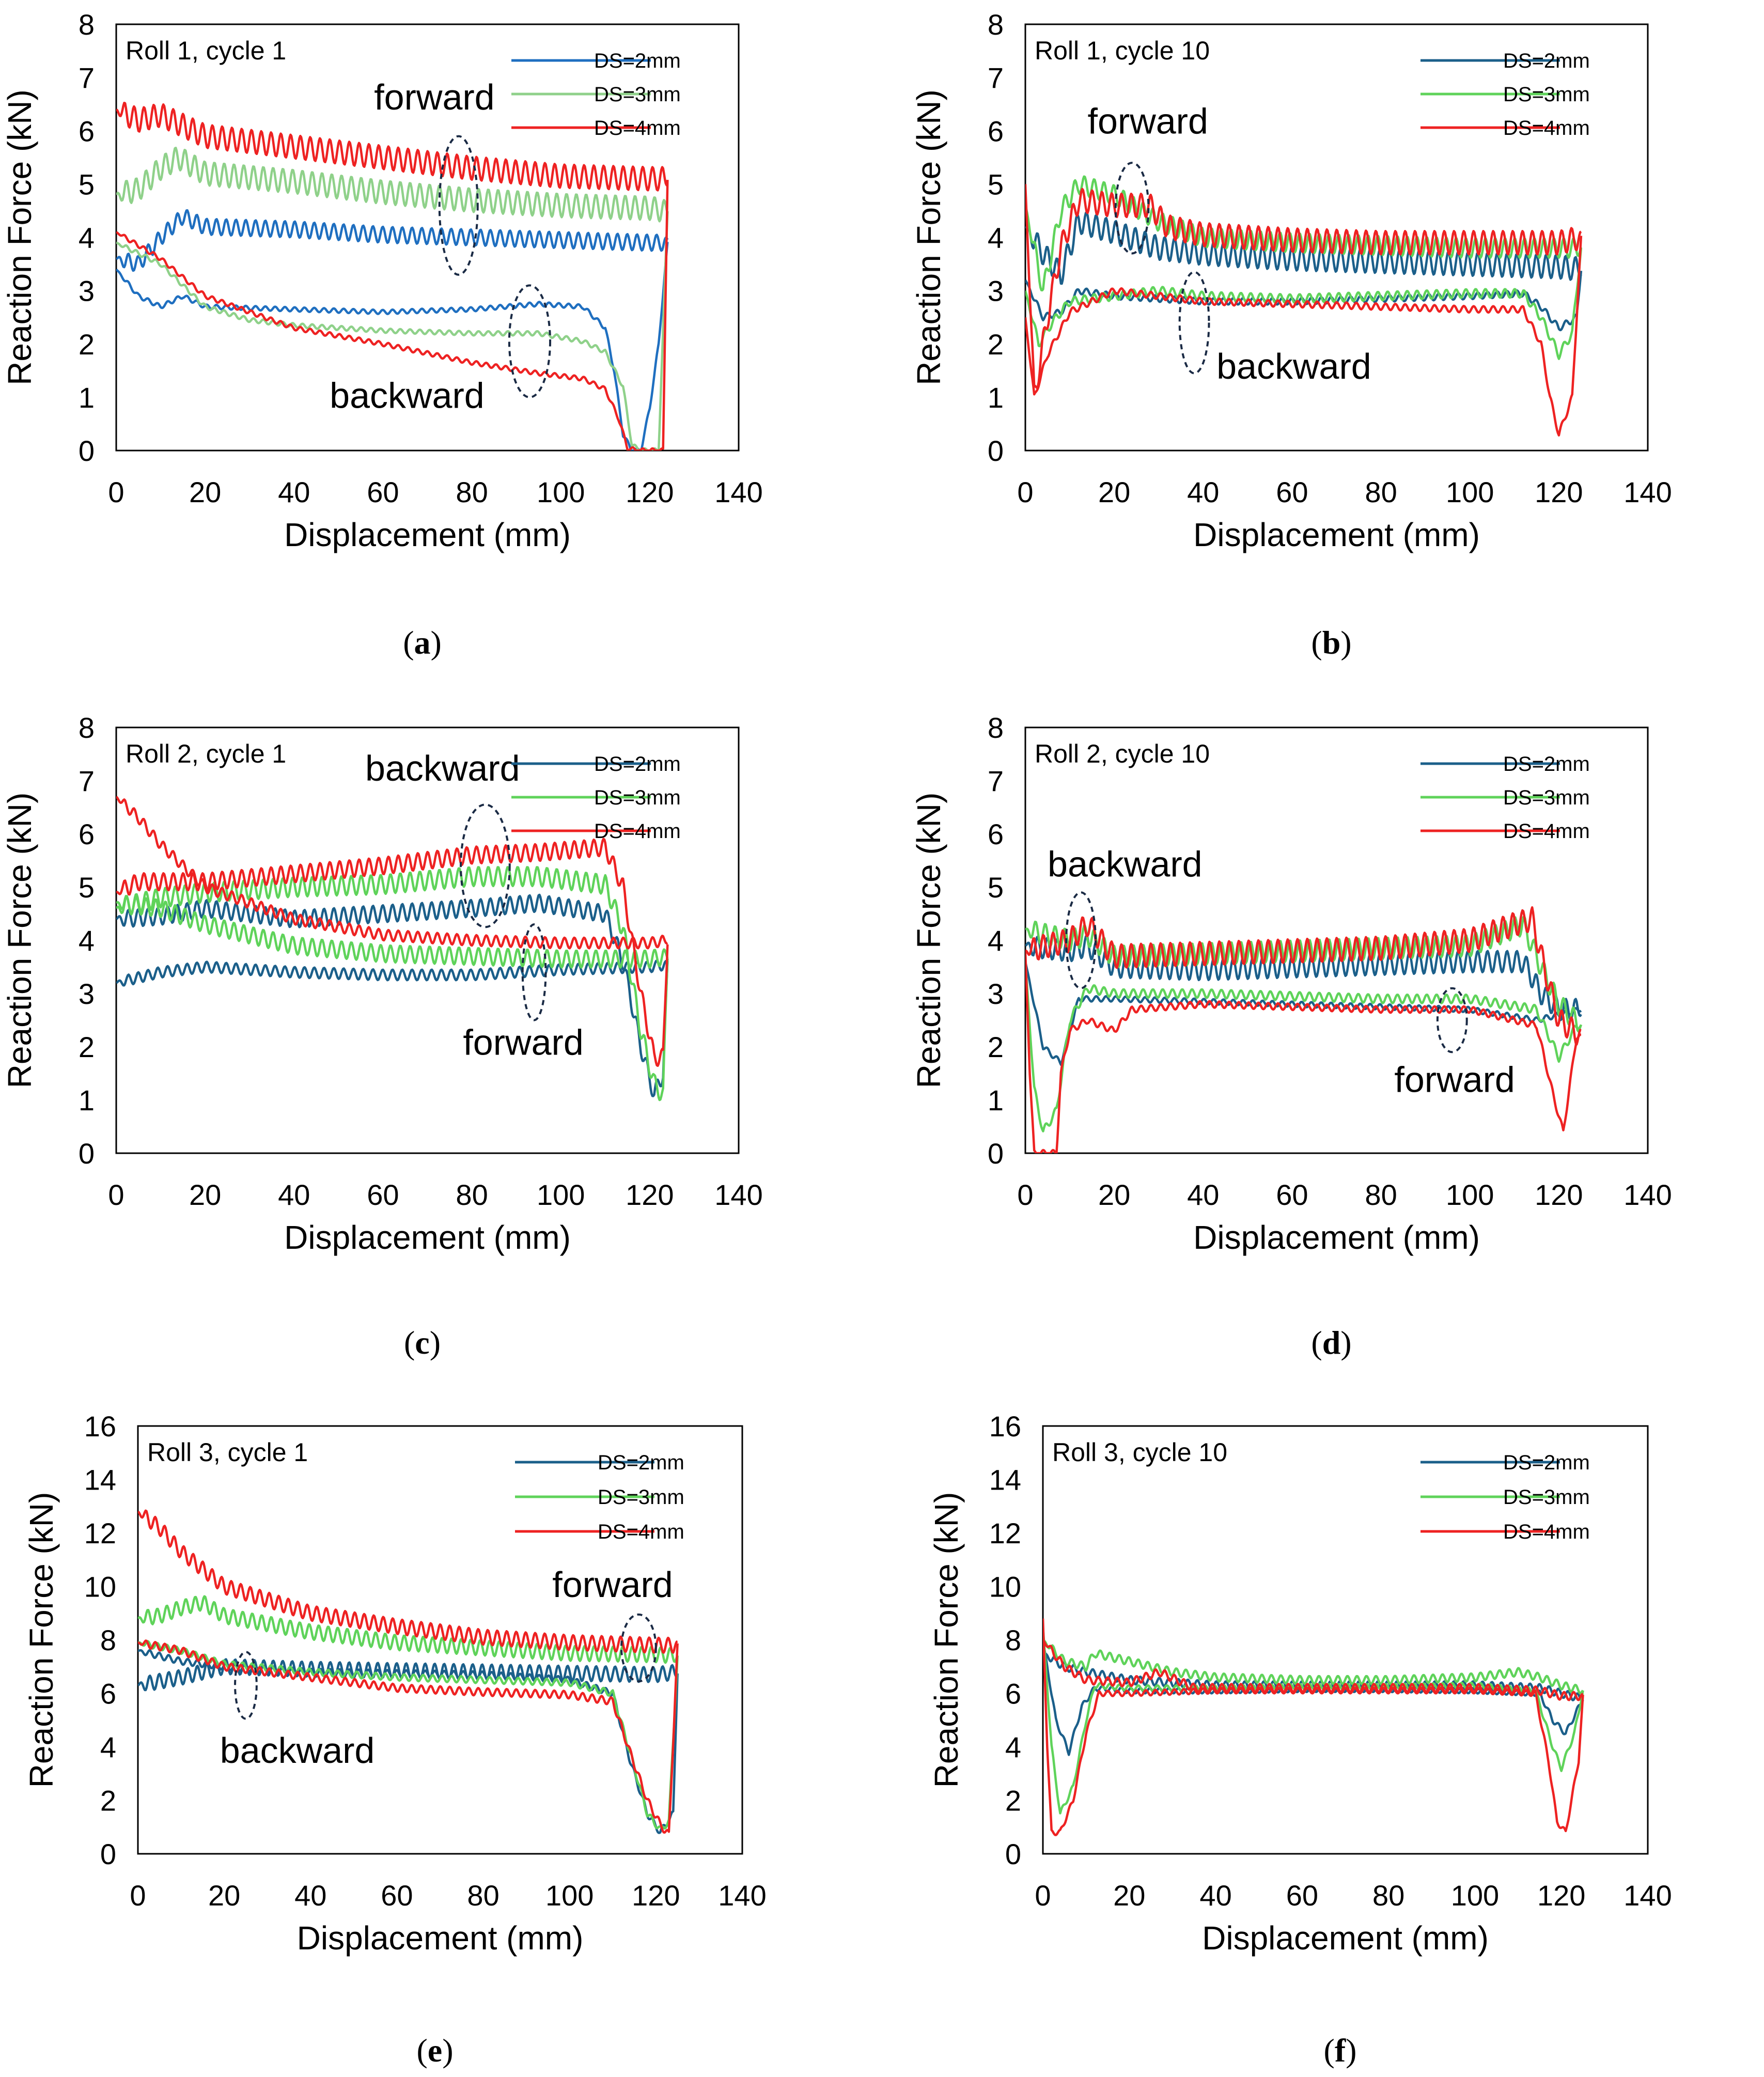  What do you see at coordinates (1129, 1896) in the screenshot?
I see `x-tick-label: 20` at bounding box center [1129, 1896].